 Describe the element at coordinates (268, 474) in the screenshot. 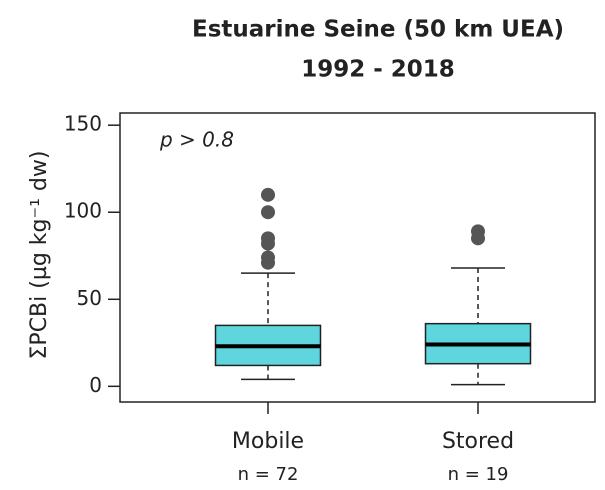

I see `sample-size: n = 72` at that location.